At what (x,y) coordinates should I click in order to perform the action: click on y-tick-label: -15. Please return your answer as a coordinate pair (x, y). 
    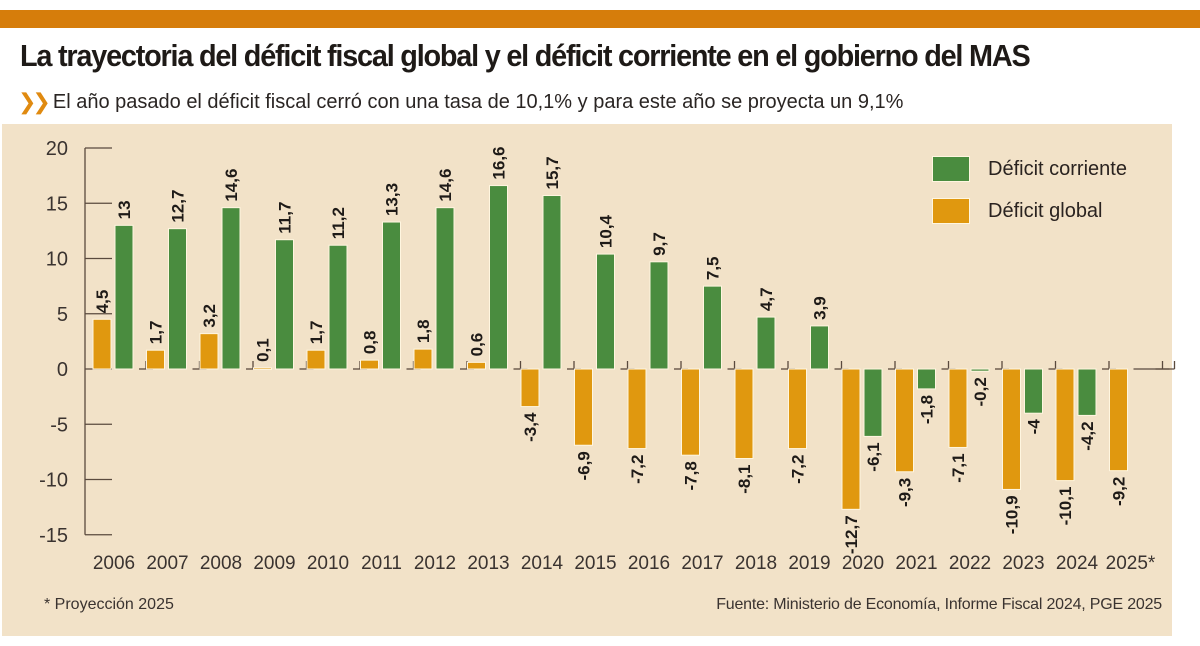
    Looking at the image, I should click on (53, 536).